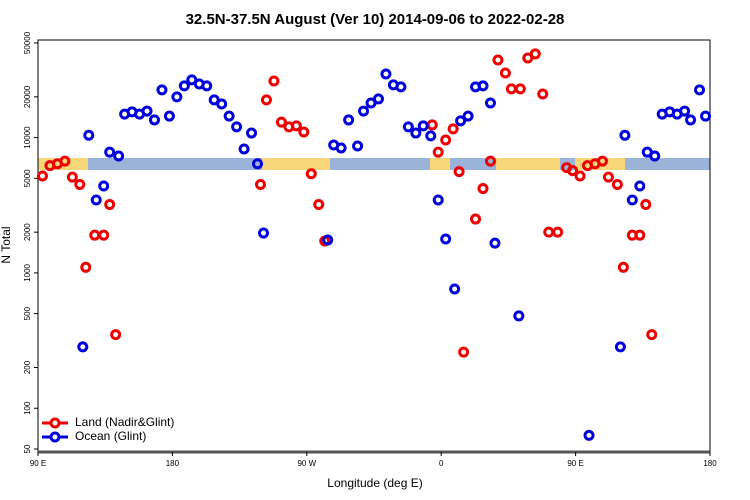  Describe the element at coordinates (27, 367) in the screenshot. I see `y-tick-label: 200` at that location.